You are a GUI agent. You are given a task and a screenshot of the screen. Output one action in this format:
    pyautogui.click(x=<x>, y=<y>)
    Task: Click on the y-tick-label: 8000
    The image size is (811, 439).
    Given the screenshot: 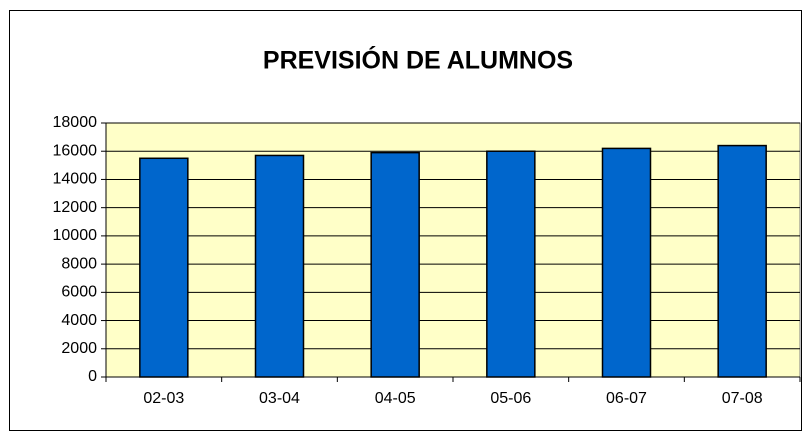 What is the action you would take?
    pyautogui.click(x=79, y=263)
    